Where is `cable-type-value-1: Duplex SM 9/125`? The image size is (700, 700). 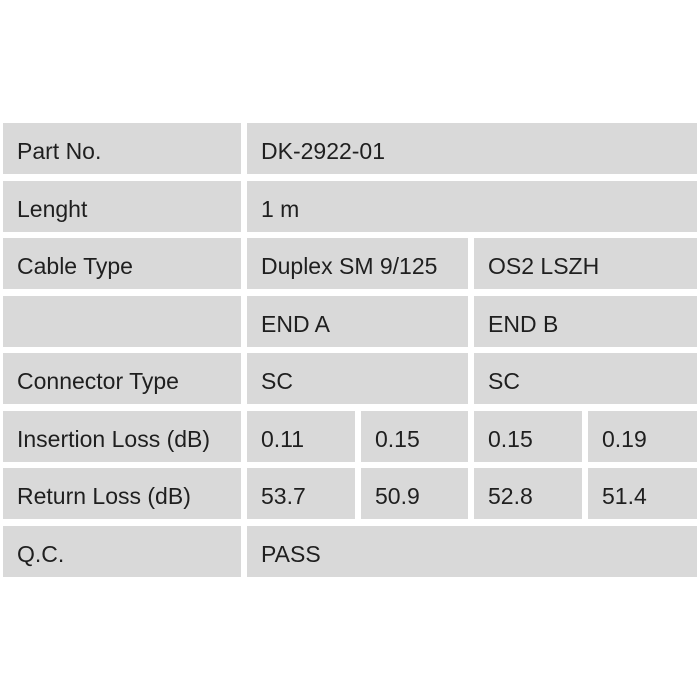 cable-type-value-1: Duplex SM 9/125 is located at coordinates (357, 263).